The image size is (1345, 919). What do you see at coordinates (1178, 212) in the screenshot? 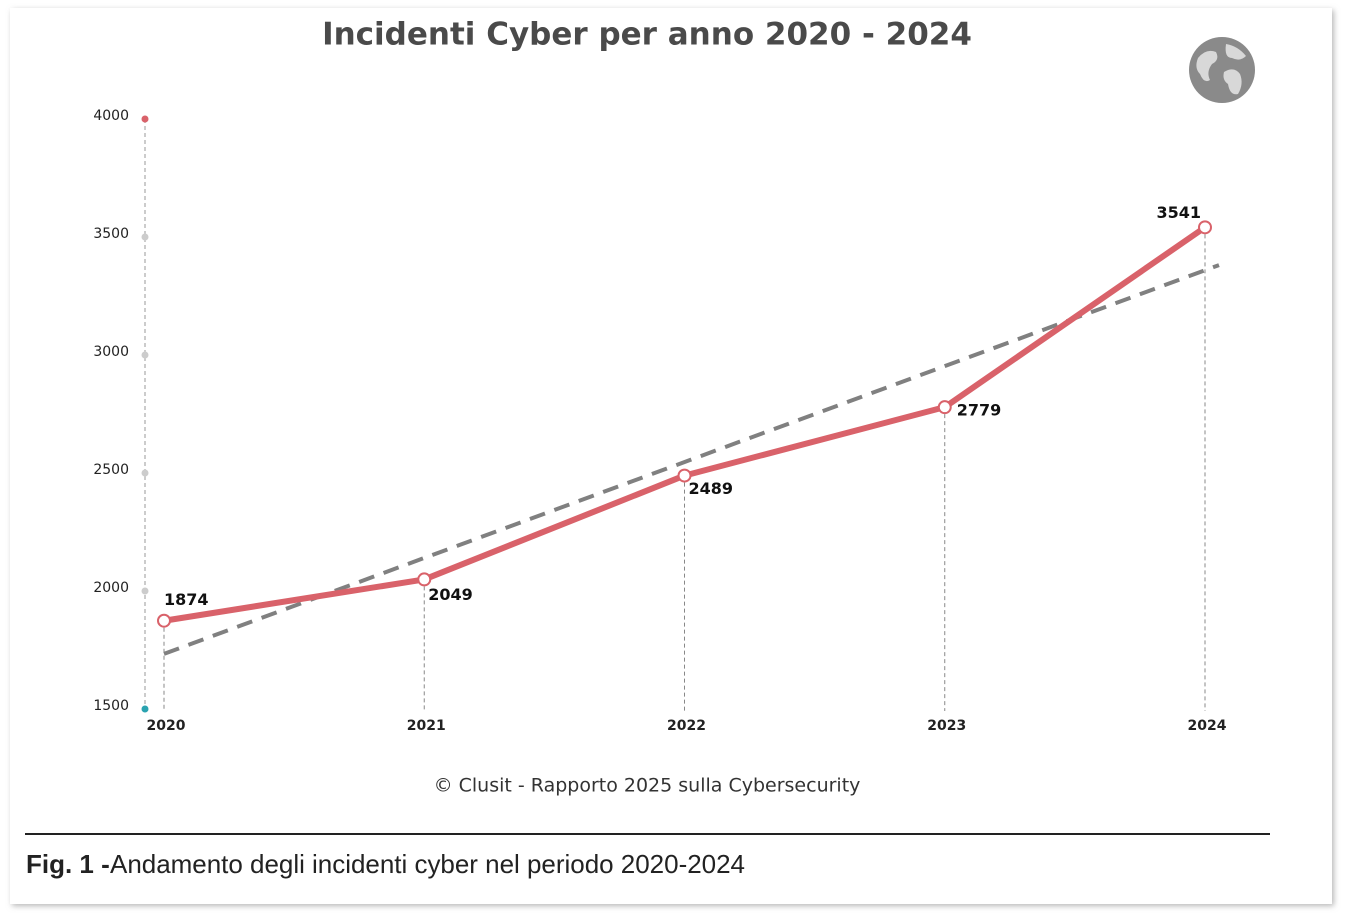
I see `data-label: 3541` at bounding box center [1178, 212].